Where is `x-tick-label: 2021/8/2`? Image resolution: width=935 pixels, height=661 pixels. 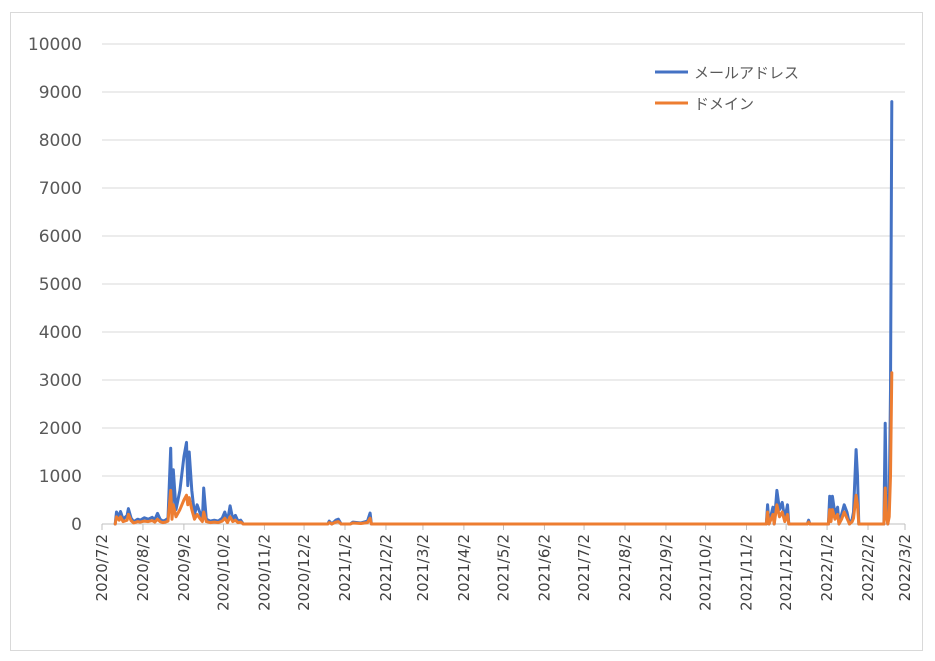
x-tick-label: 2021/8/2 is located at coordinates (625, 567).